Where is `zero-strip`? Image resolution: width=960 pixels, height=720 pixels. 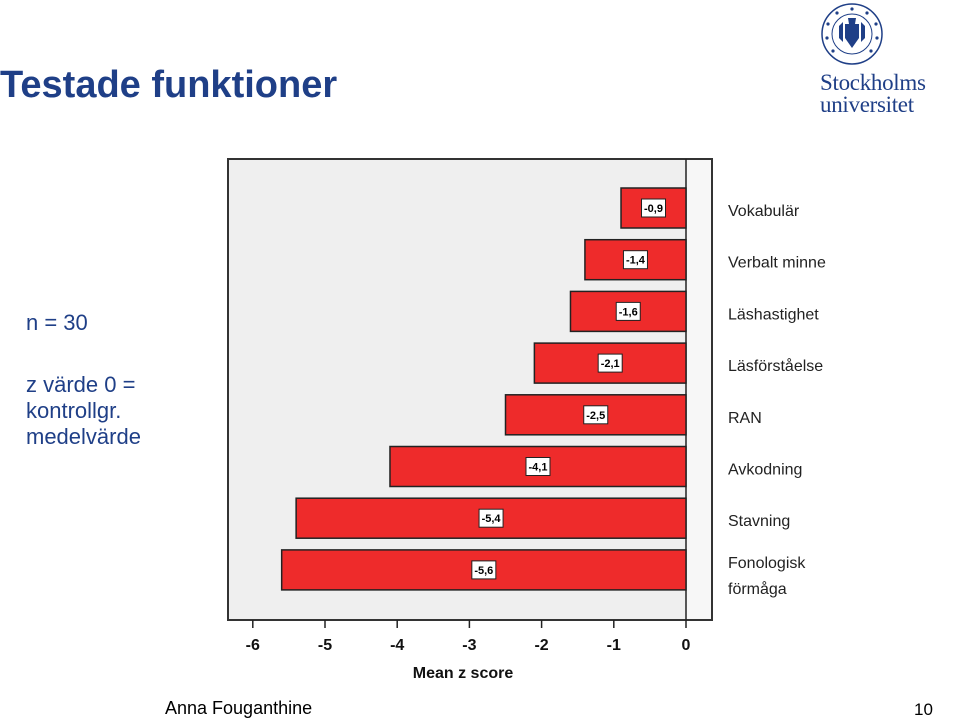 zero-strip is located at coordinates (698, 389).